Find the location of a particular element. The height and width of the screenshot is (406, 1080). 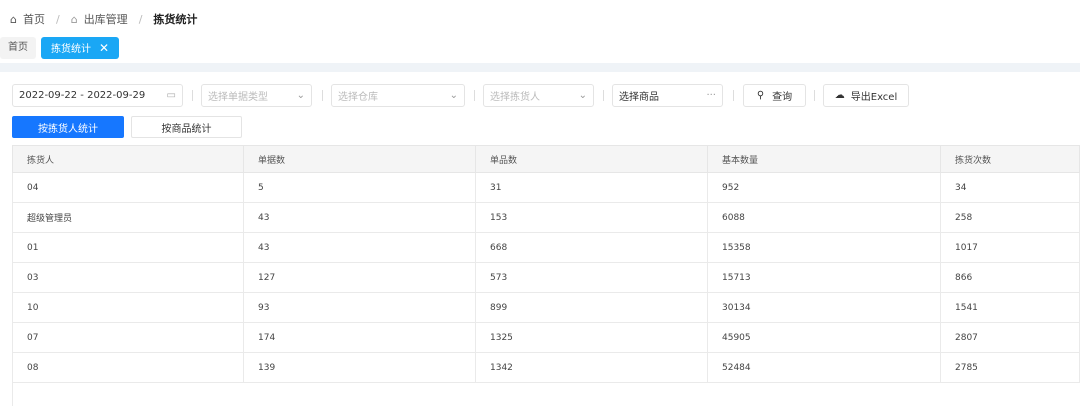

table-cell: 866 is located at coordinates (1010, 277).